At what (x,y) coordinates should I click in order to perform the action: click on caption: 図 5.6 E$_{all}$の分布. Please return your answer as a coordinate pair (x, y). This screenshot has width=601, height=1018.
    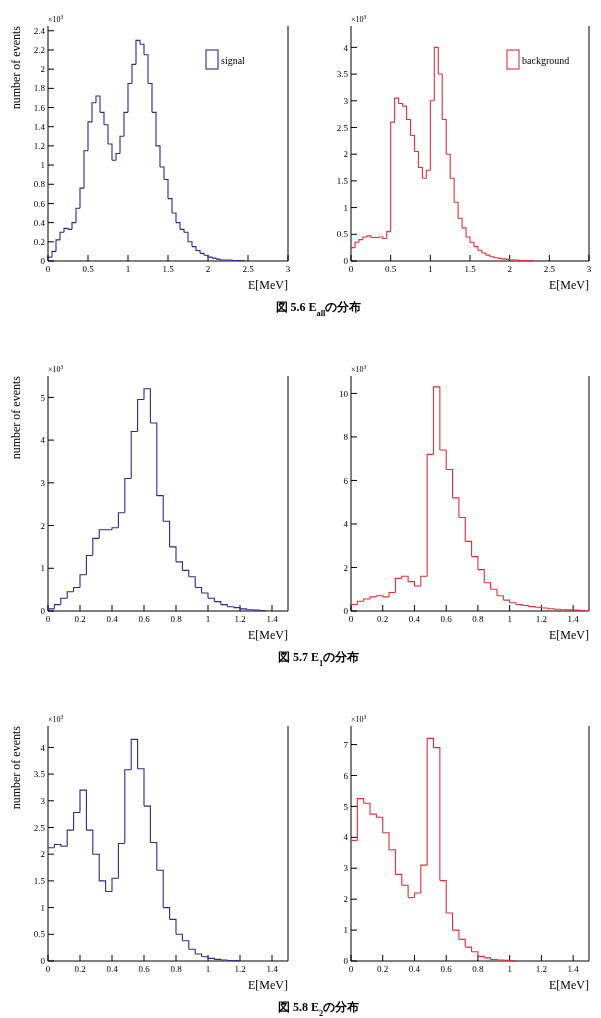
    Looking at the image, I should click on (318, 309).